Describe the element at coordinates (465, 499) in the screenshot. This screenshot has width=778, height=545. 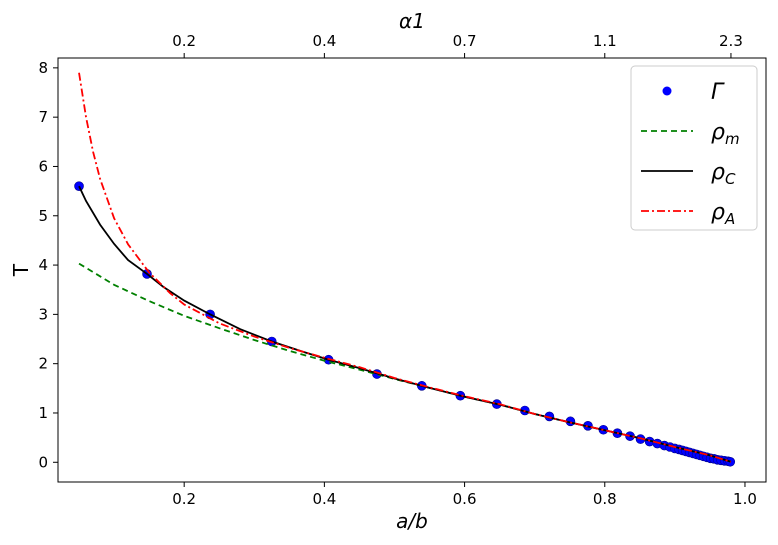
I see `x-tick-label: 0.6` at that location.